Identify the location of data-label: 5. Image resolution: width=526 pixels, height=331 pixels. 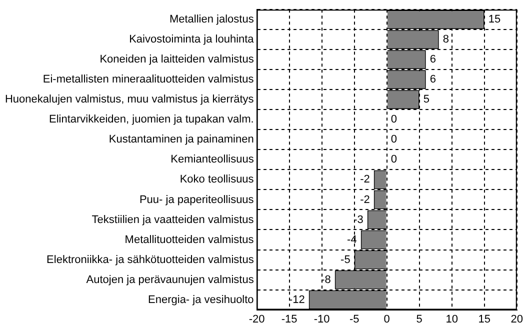
(426, 100).